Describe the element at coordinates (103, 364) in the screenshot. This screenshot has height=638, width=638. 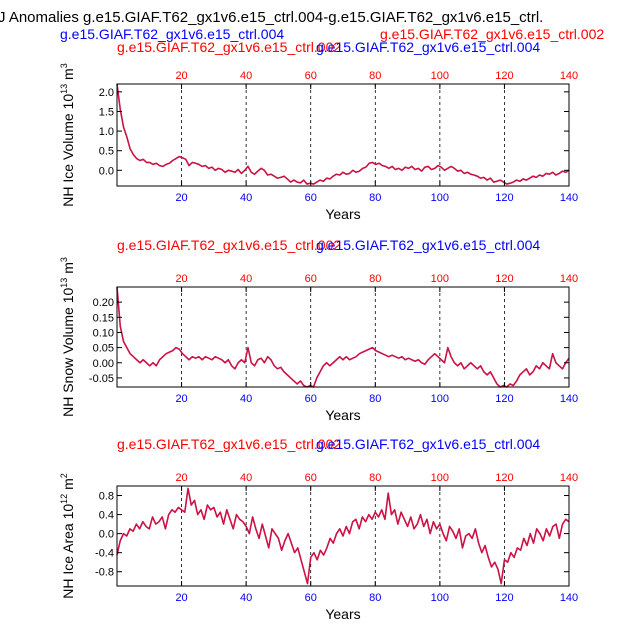
I see `y-tick-label: 0.00` at that location.